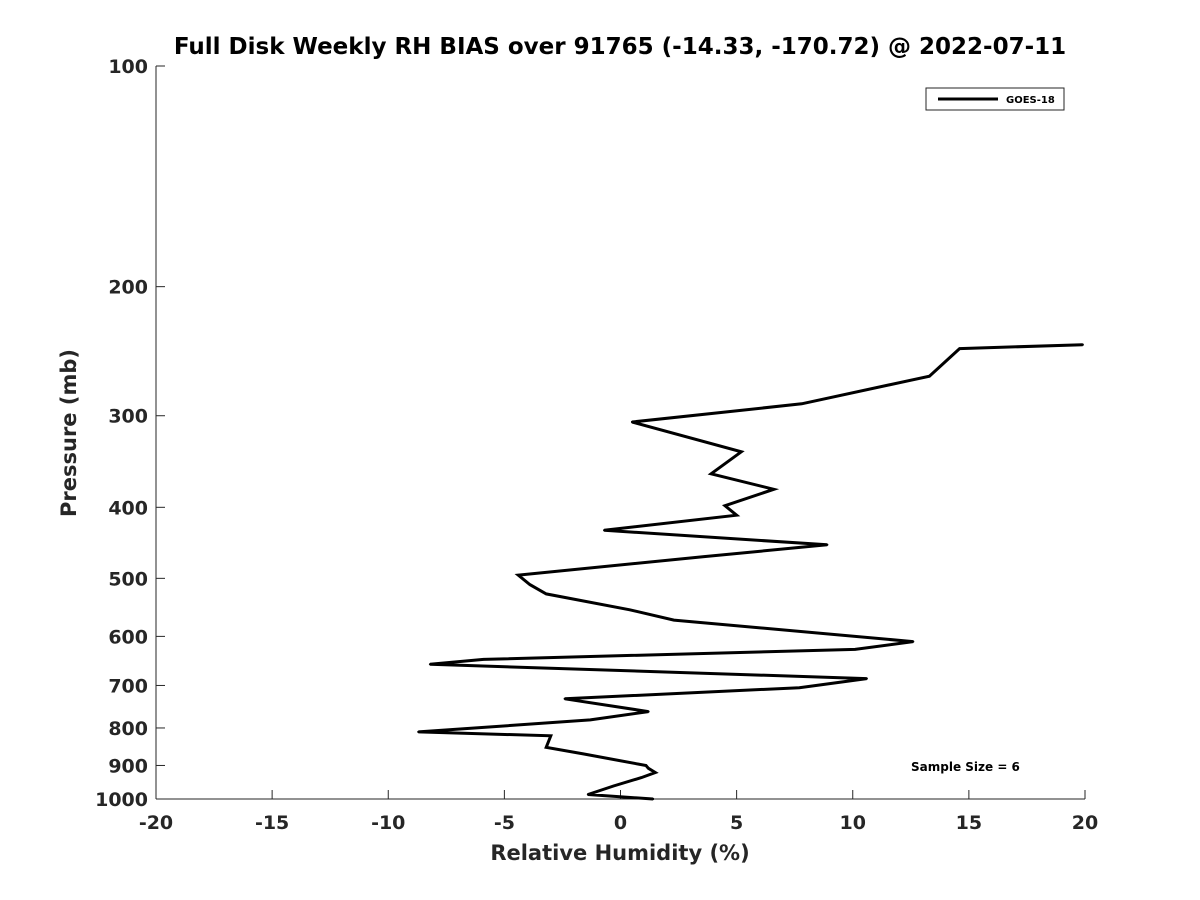 The image size is (1200, 900). What do you see at coordinates (965, 767) in the screenshot?
I see `sample-size-annotation: Sample Size = 6` at bounding box center [965, 767].